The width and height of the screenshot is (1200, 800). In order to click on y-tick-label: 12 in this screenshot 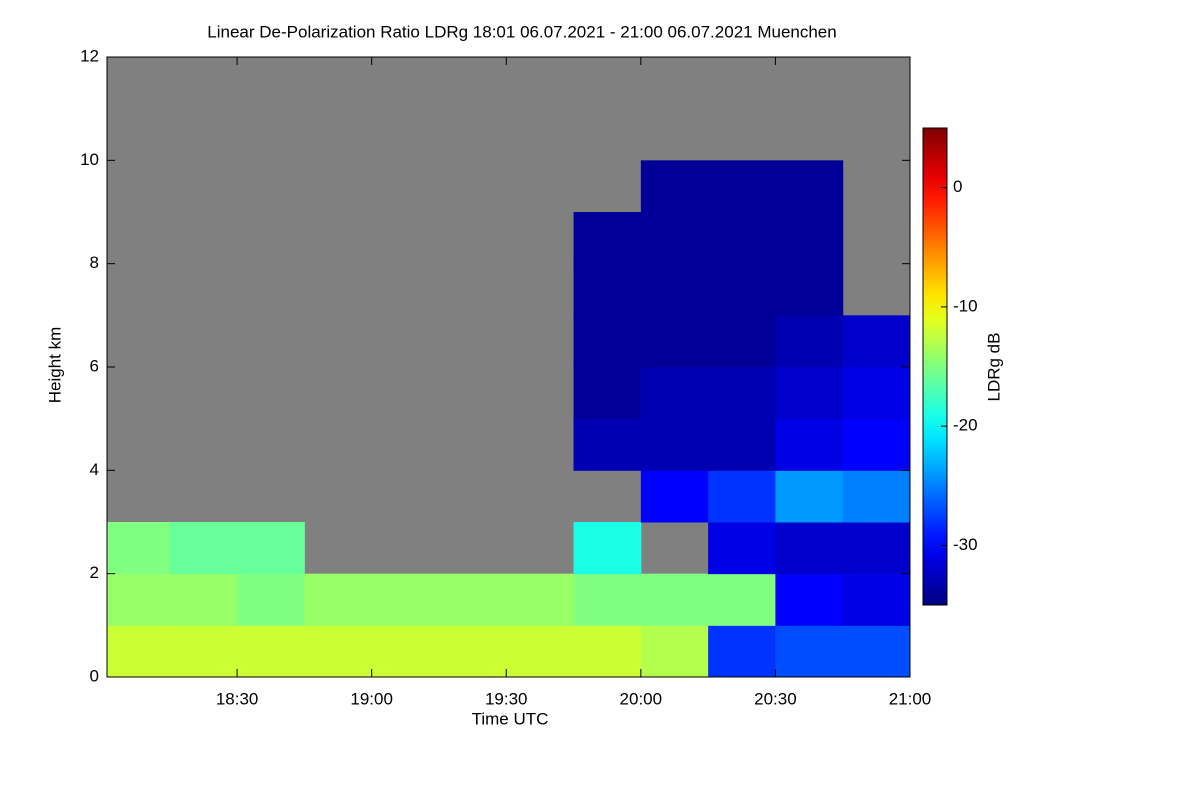, I will do `click(89, 55)`.